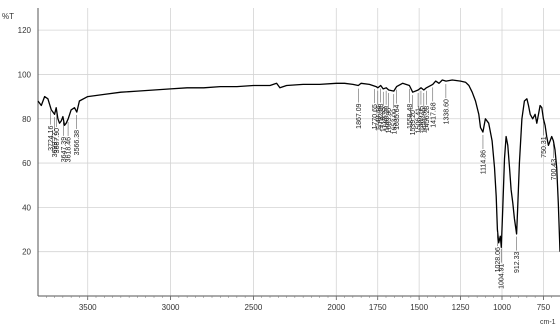 The image size is (560, 334). Describe the element at coordinates (381, 116) in the screenshot. I see `peak-label: 1732.08` at that location.